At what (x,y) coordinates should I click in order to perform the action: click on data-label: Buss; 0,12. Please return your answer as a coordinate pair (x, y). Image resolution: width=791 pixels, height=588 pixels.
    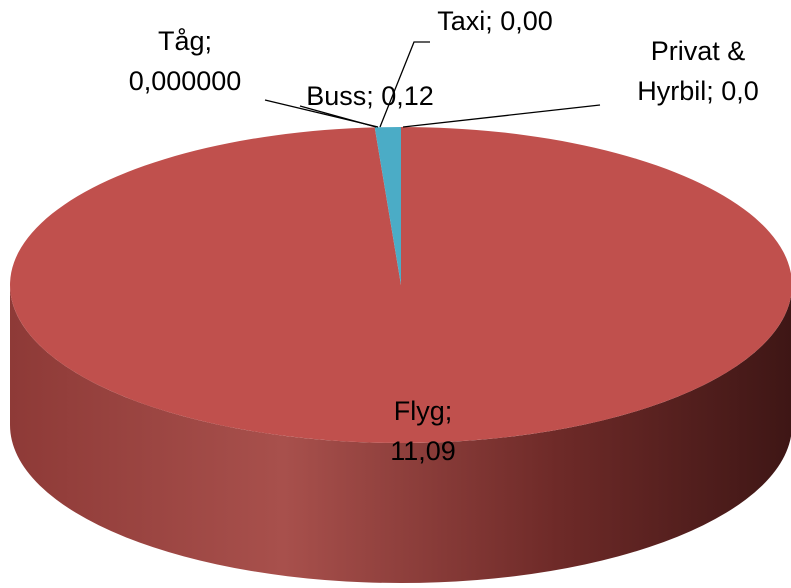
    Looking at the image, I should click on (370, 96).